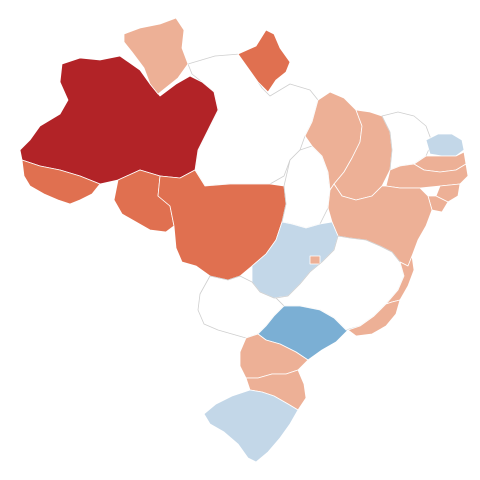  Describe the element at coordinates (264, 61) in the screenshot. I see `state-amapa` at that location.